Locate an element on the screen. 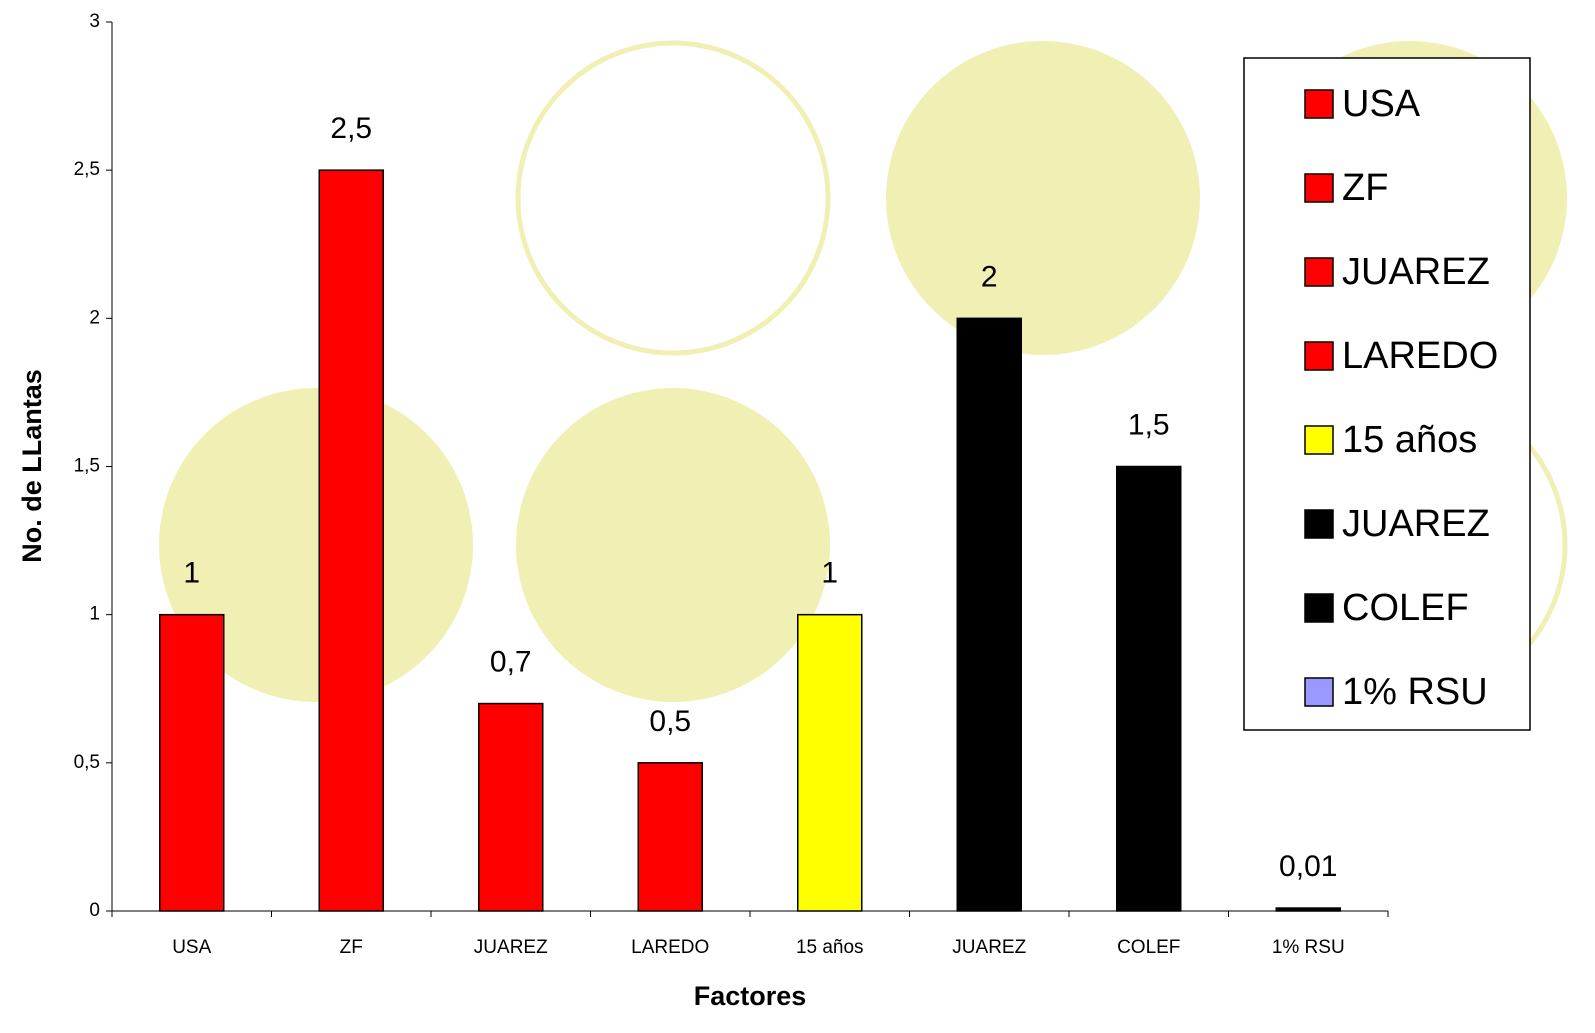 Image resolution: width=1595 pixels, height=1033 pixels. legend-box is located at coordinates (1387, 394).